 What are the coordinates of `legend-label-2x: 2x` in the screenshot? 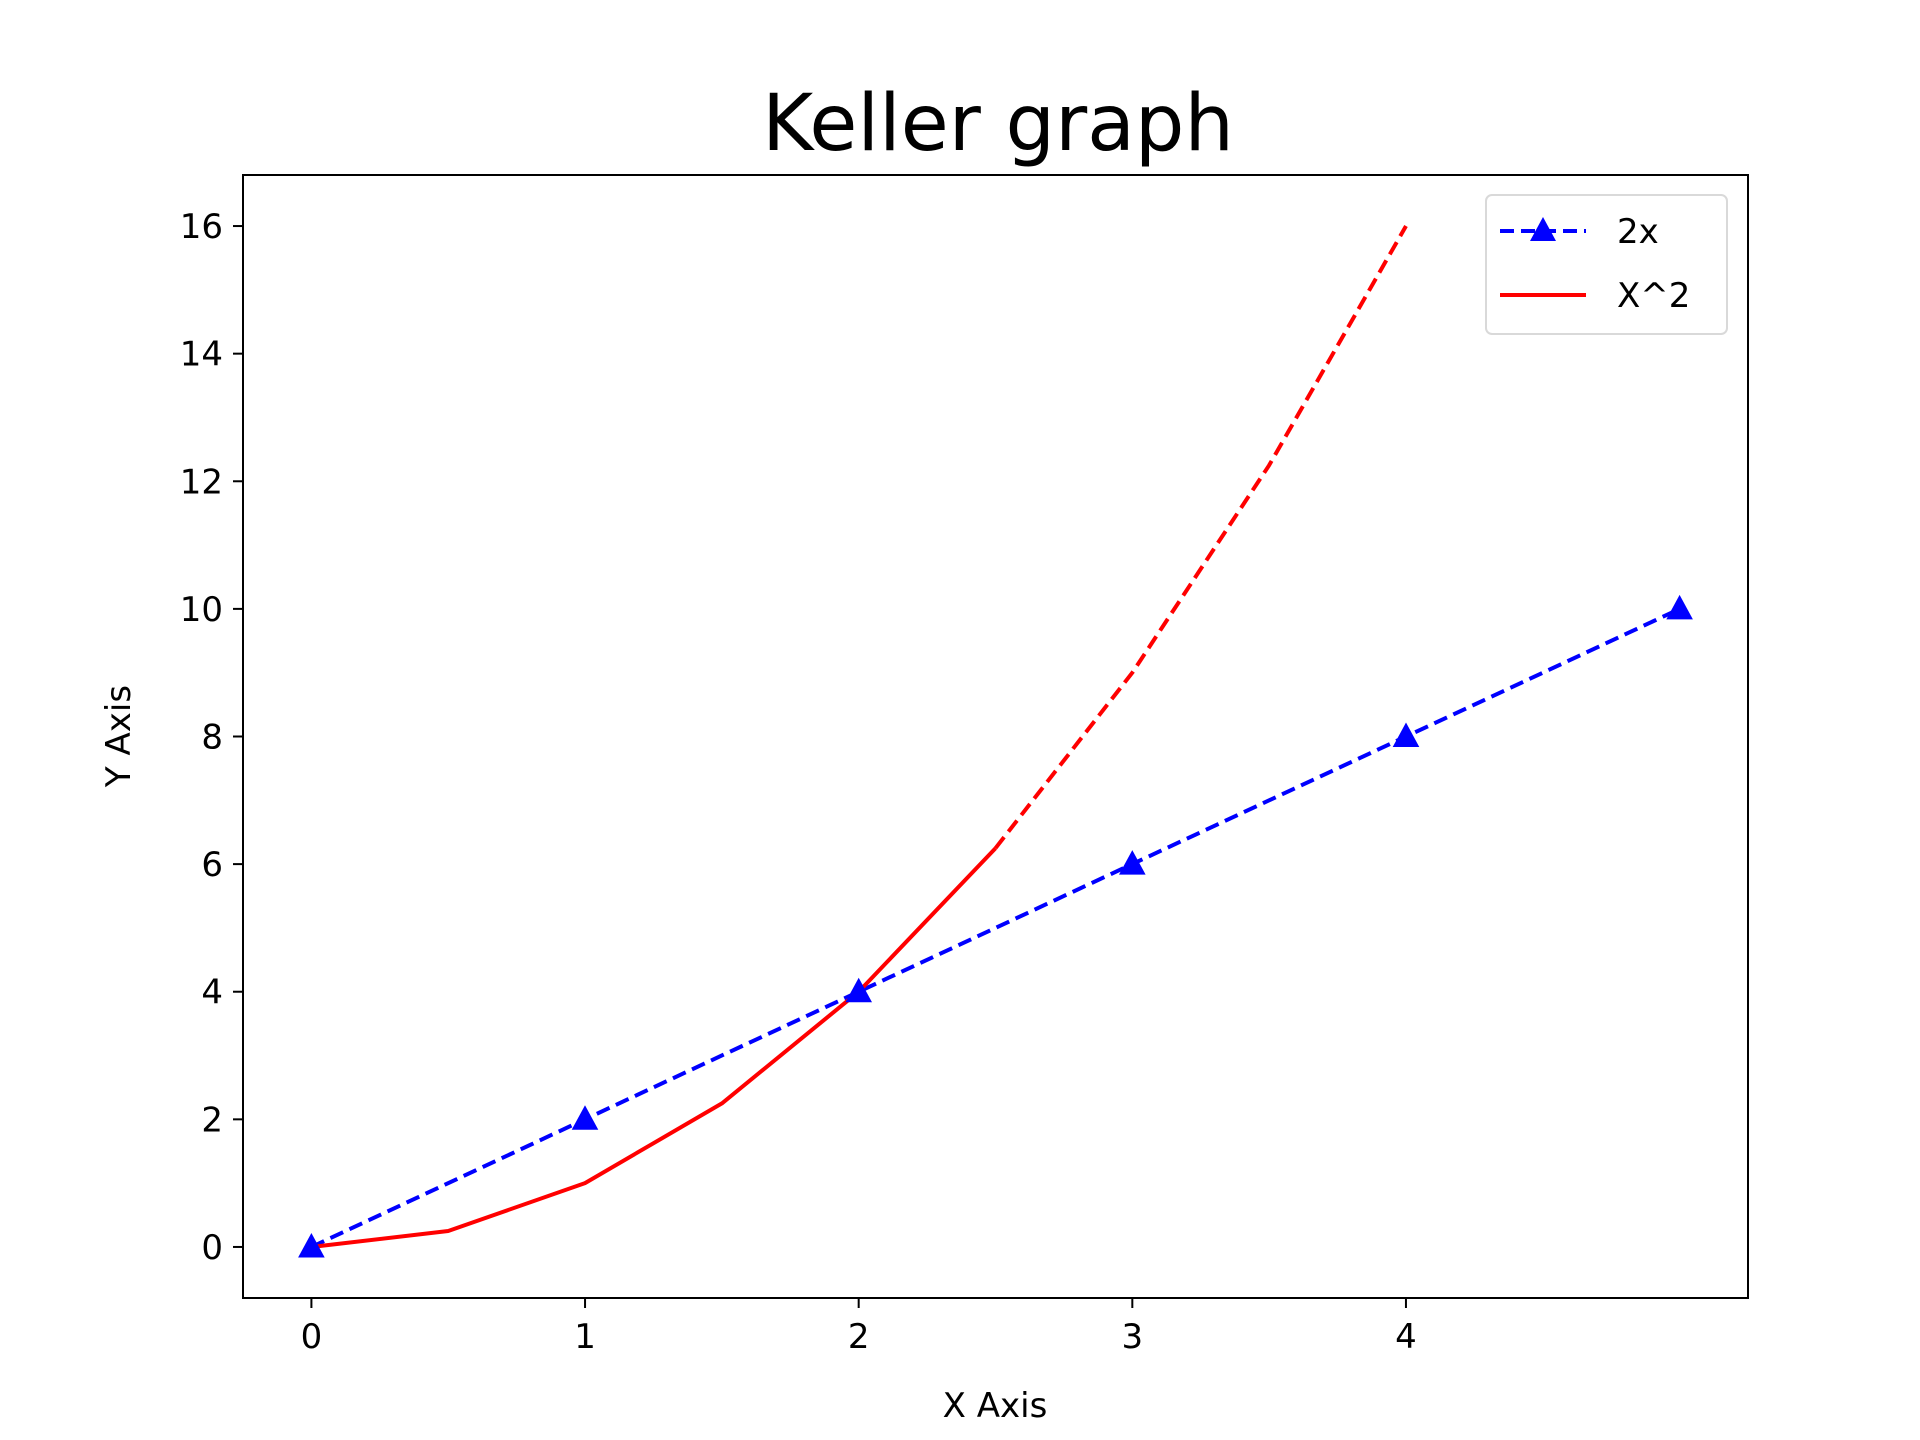 It's located at (1638, 232).